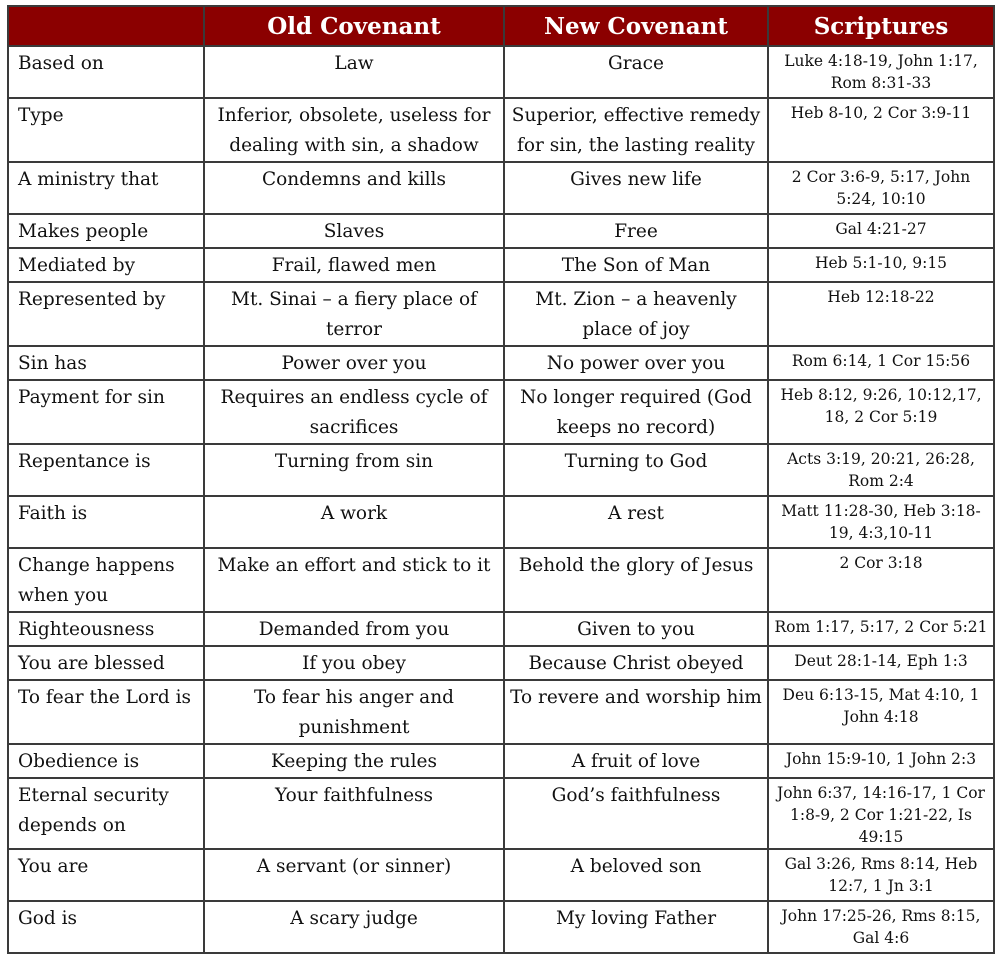  I want to click on row-label: Makes people, so click(106, 231).